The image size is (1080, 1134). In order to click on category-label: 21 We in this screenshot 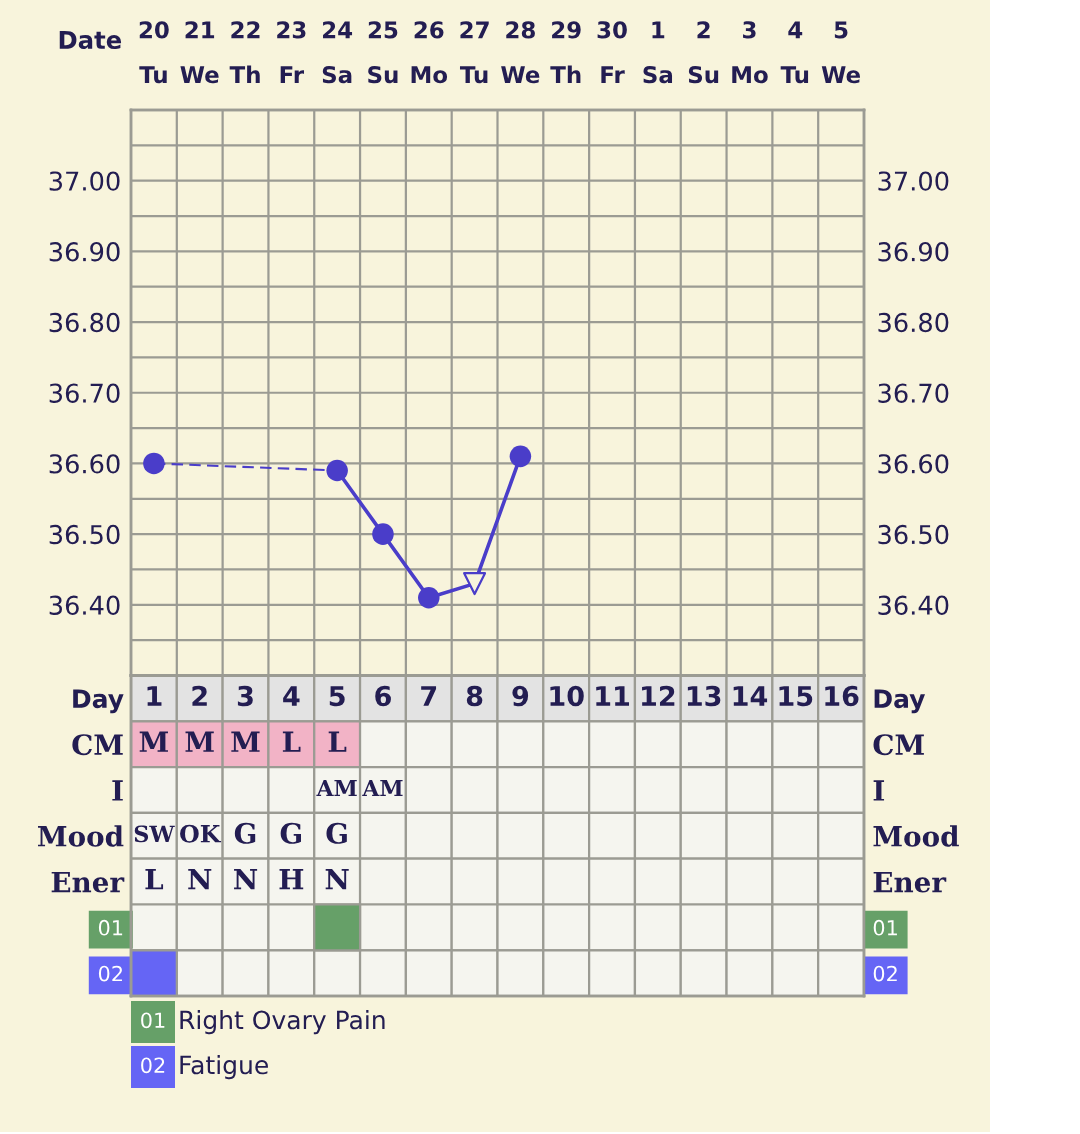, I will do `click(199, 52)`.